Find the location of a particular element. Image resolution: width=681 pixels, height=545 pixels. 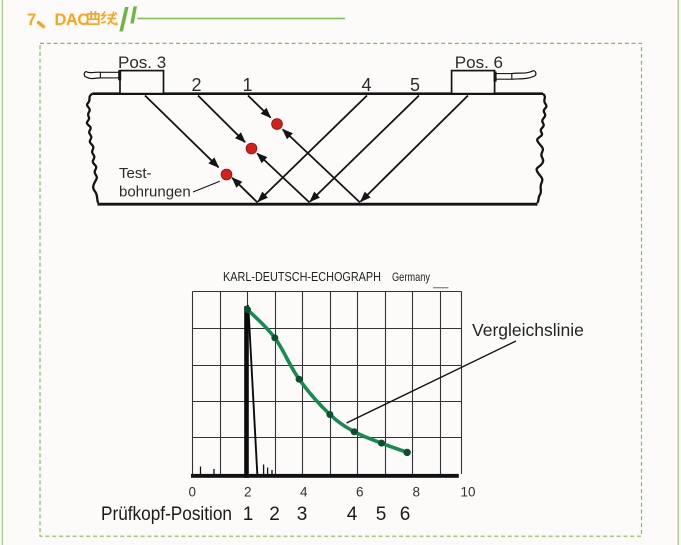

svg-text: KARL-DEUTSCH-ECHOGRAPH is located at coordinates (302, 277).